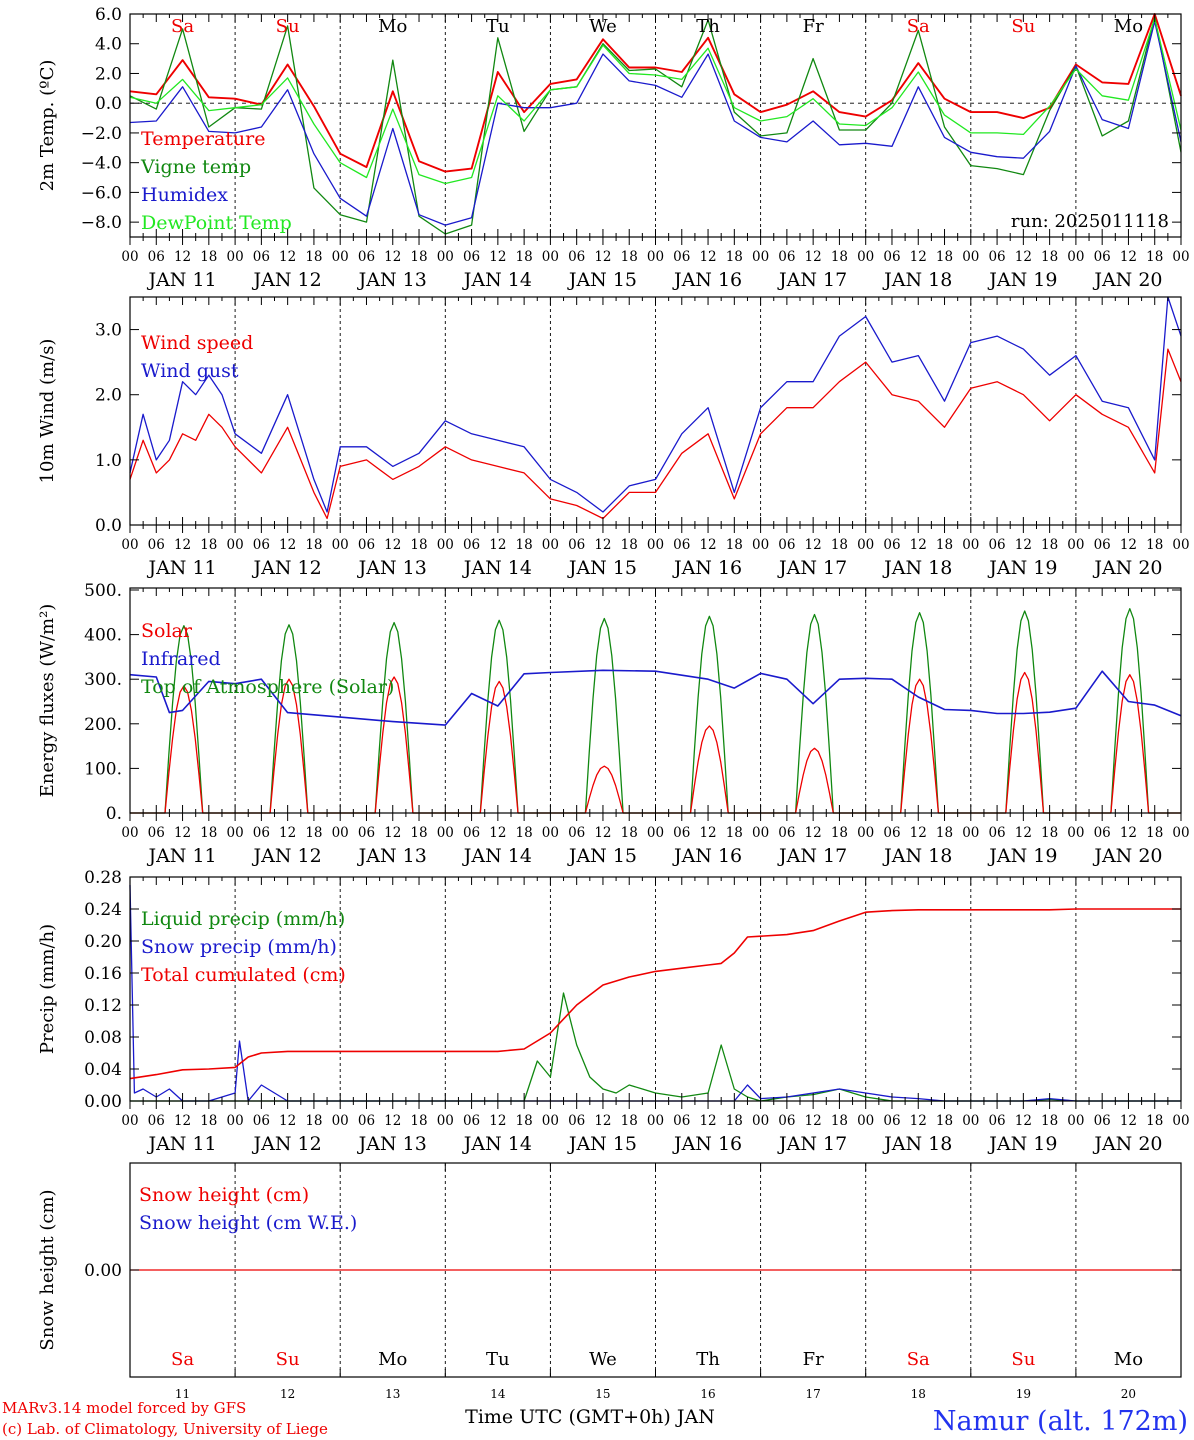  I want to click on y-axis-label: 2m Temp. (ºC), so click(47, 126).